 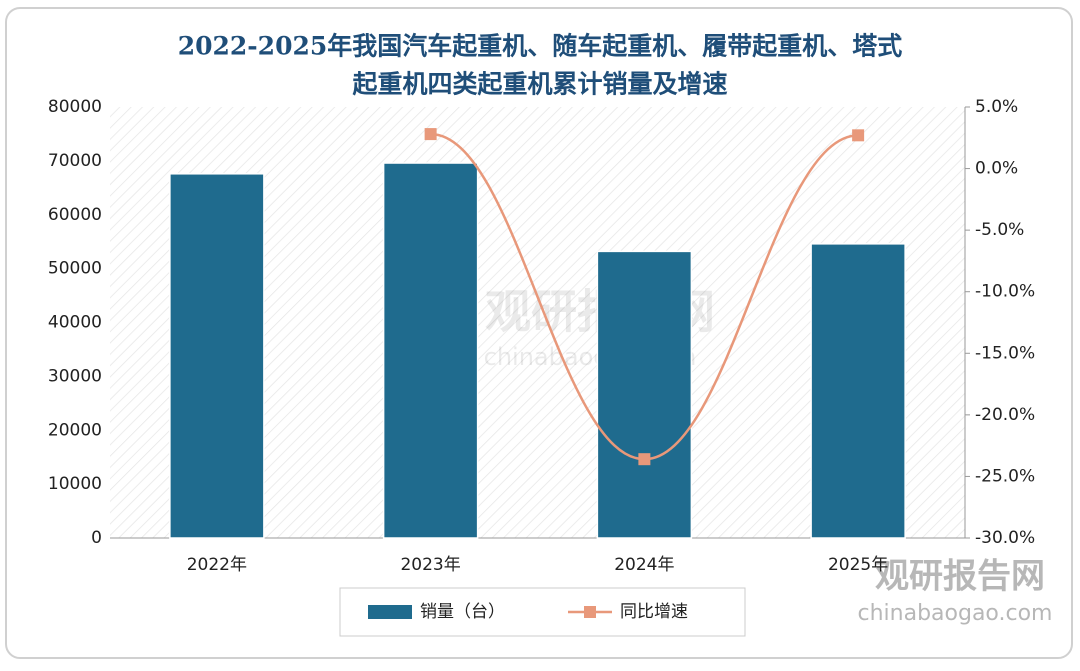 I want to click on legend-label: 同比增速, so click(x=654, y=612).